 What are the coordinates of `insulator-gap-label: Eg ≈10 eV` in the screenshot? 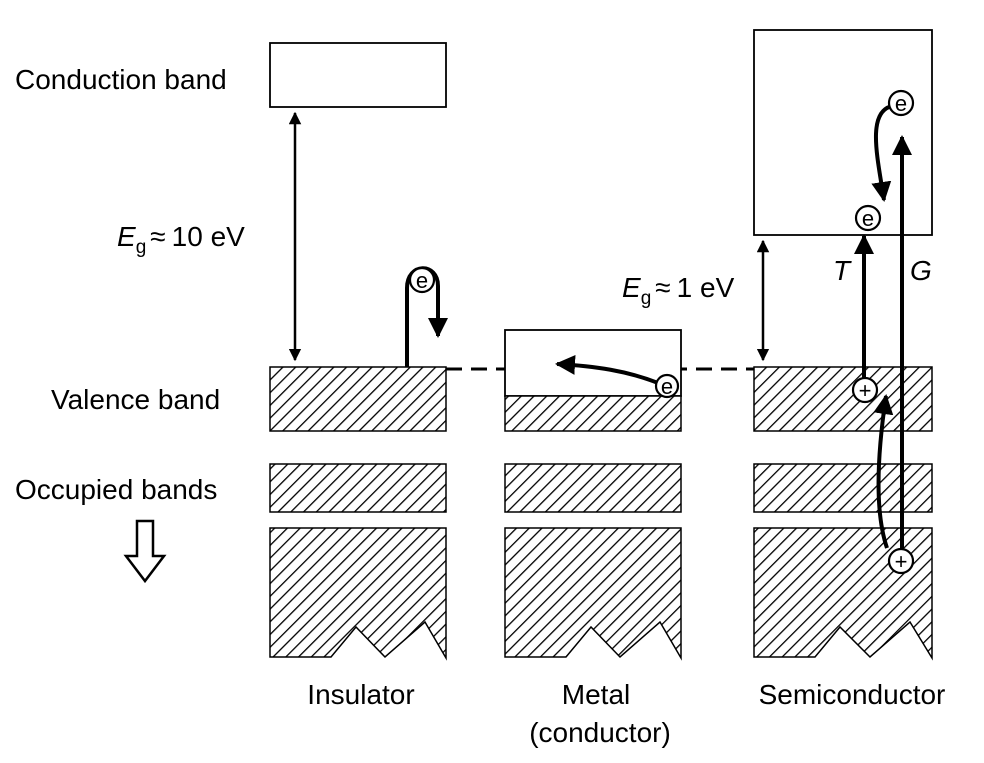 It's located at (181, 239).